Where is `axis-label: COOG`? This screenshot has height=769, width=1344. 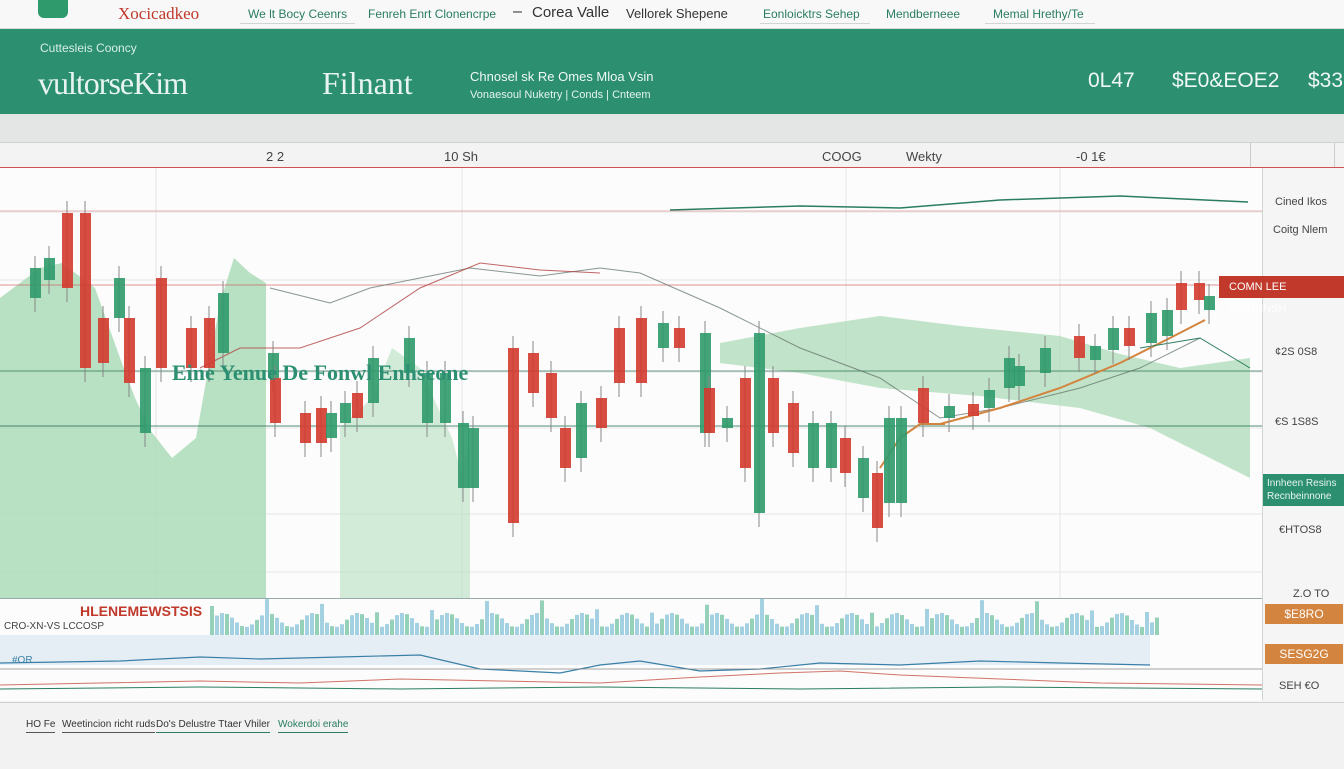 axis-label: COOG is located at coordinates (842, 156).